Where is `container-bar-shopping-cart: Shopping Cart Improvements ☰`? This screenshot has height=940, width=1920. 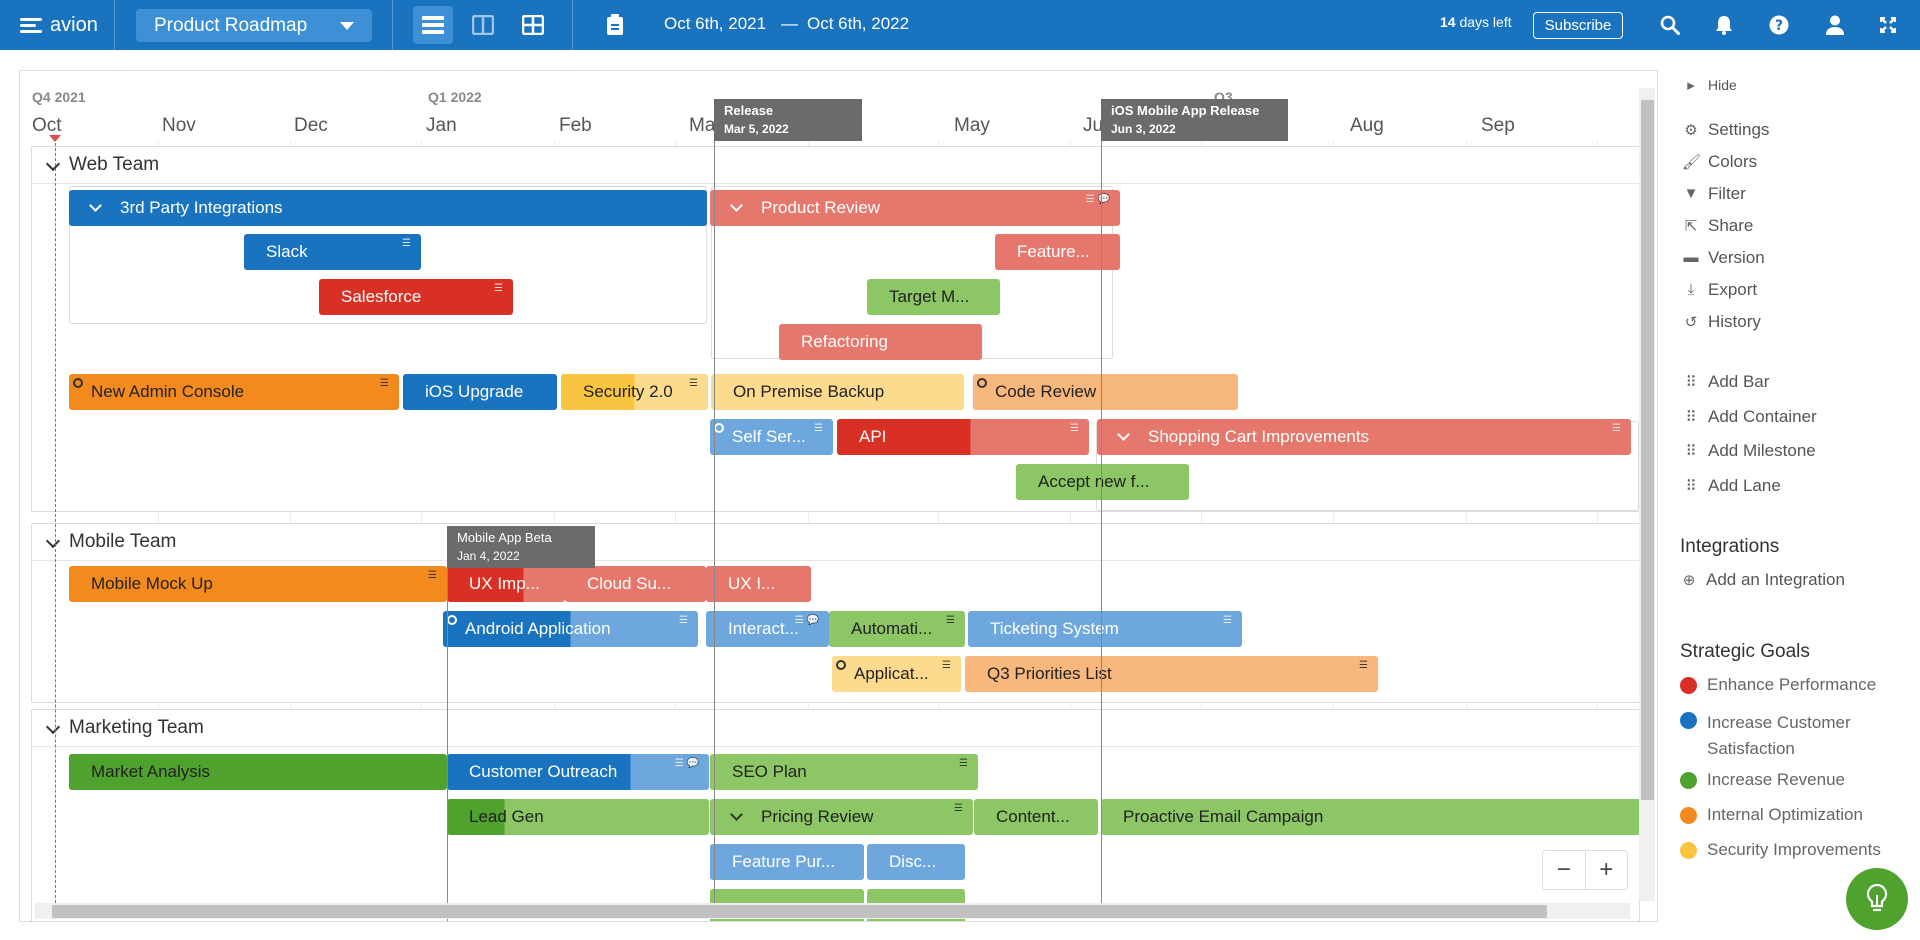
container-bar-shopping-cart: Shopping Cart Improvements ☰ is located at coordinates (1364, 437).